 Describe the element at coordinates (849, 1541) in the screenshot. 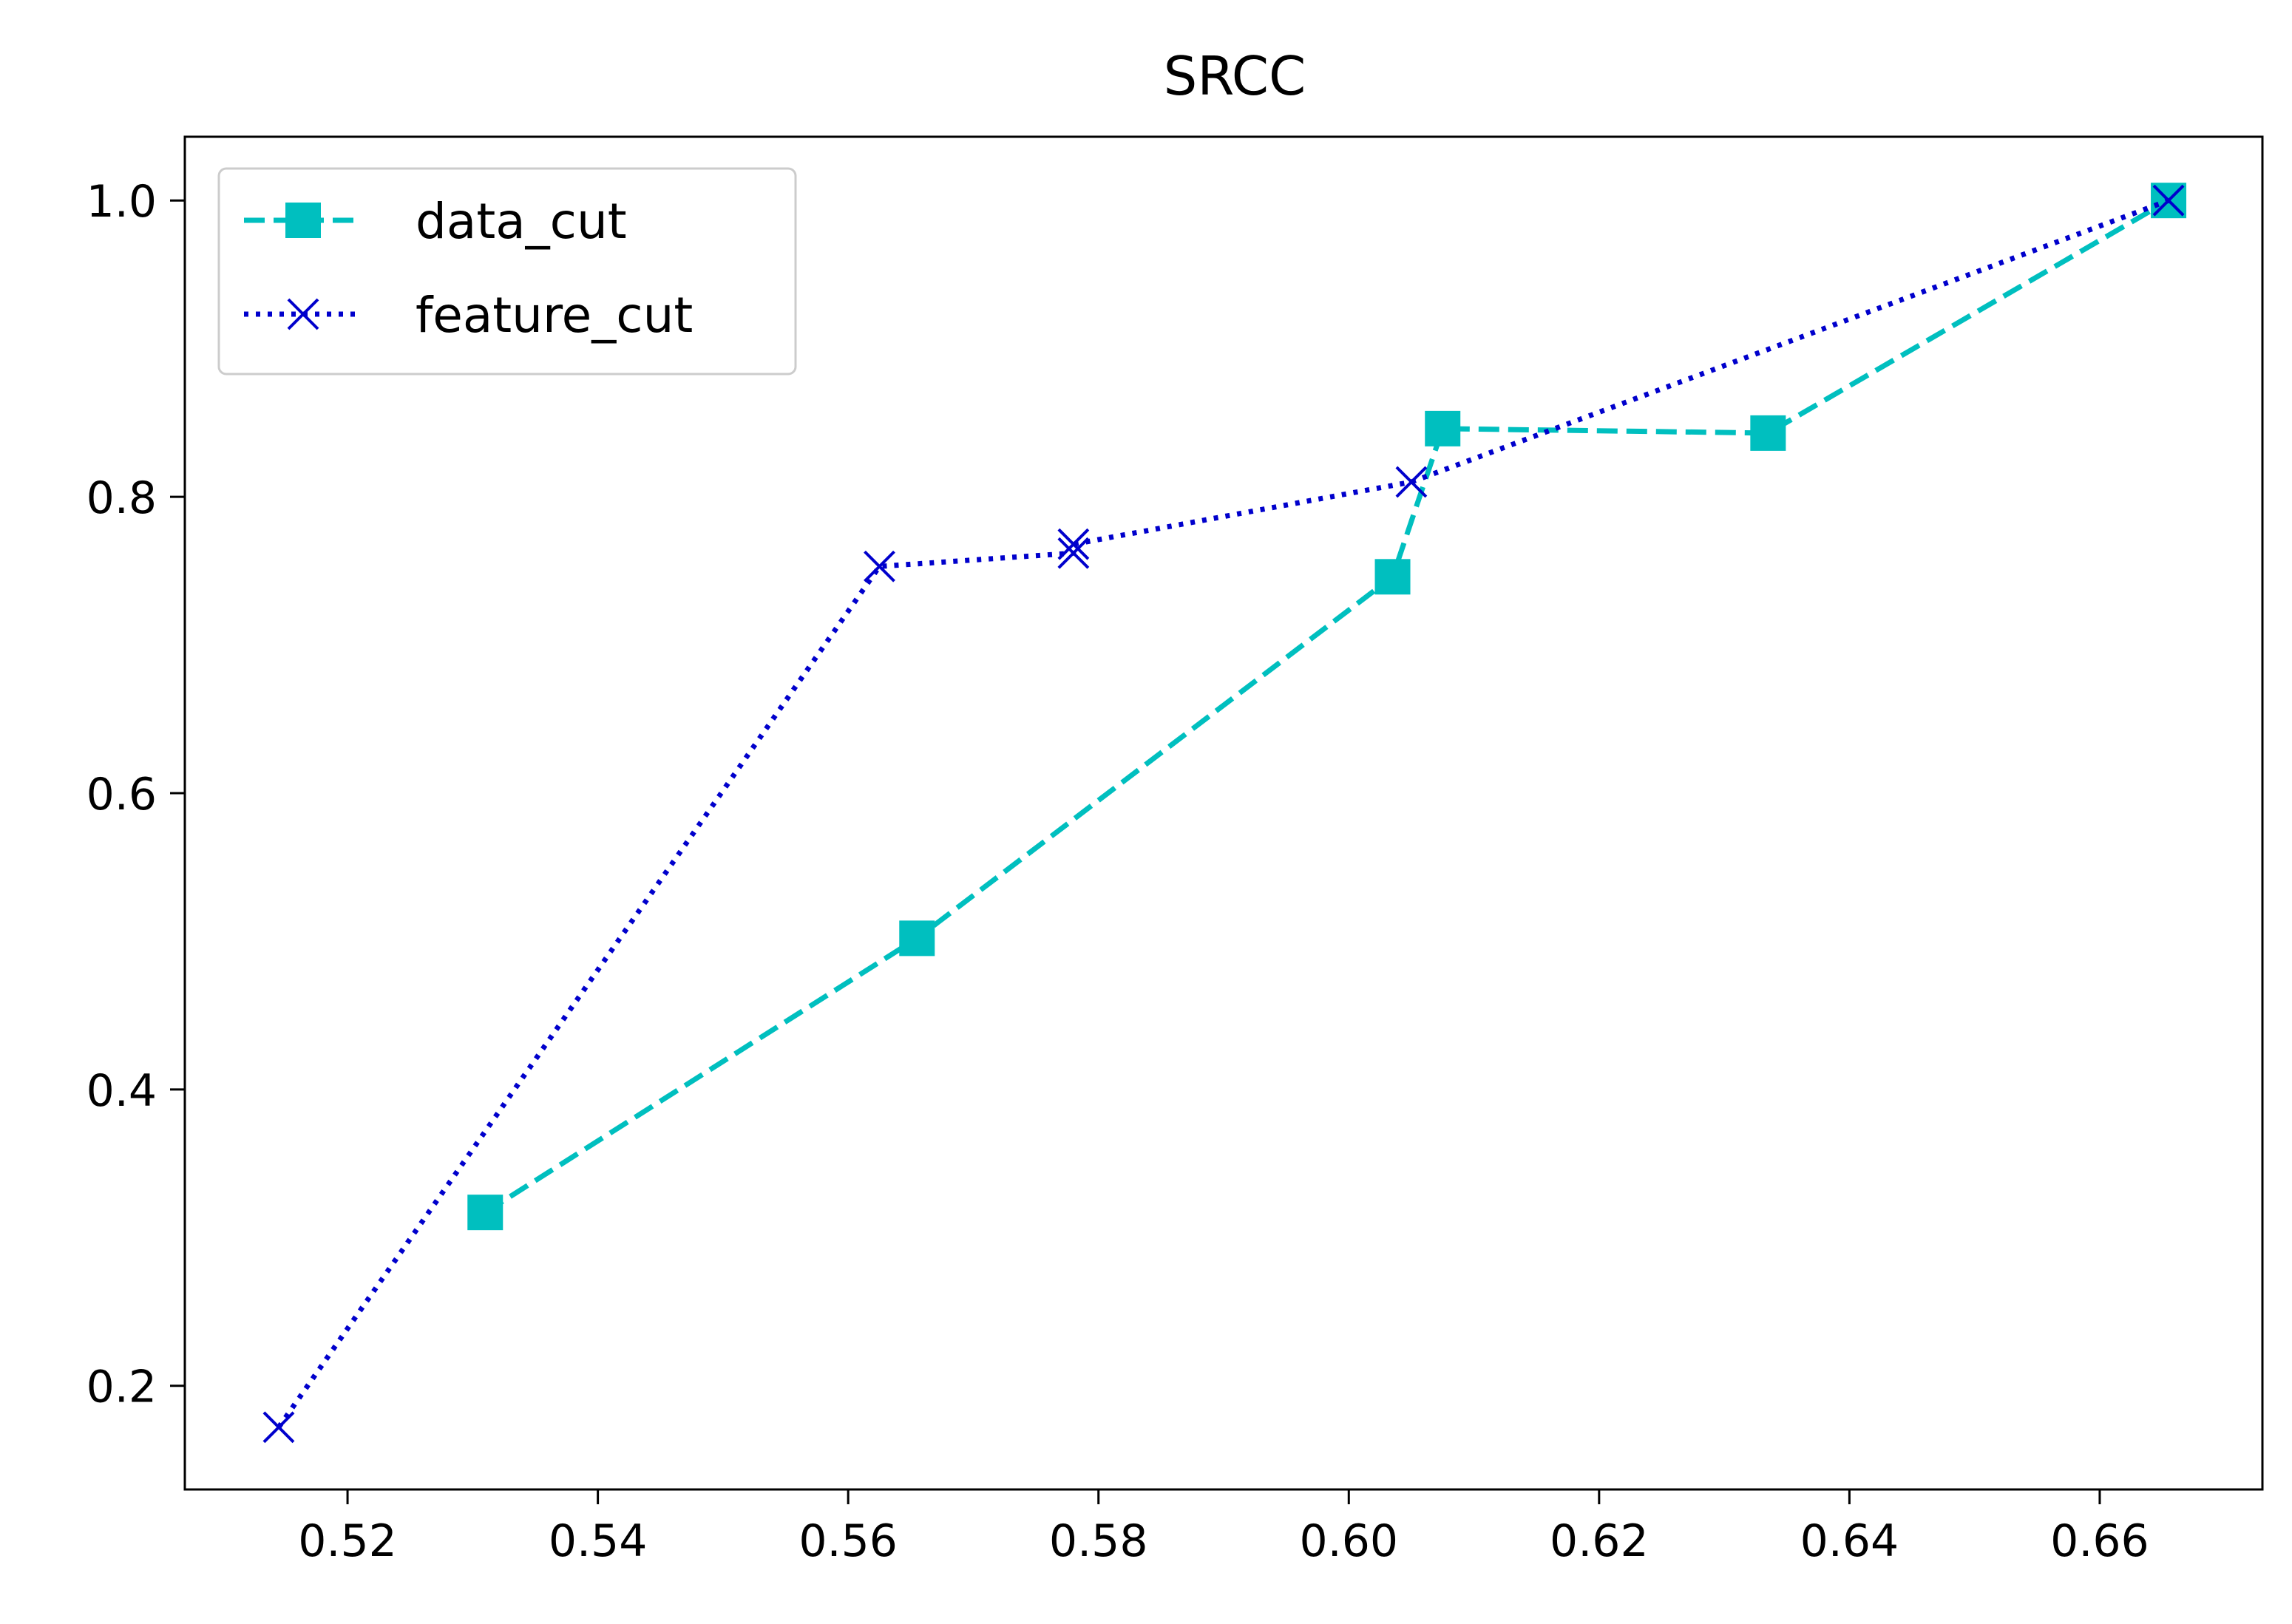

I see `x-tick-label: 0.56` at that location.